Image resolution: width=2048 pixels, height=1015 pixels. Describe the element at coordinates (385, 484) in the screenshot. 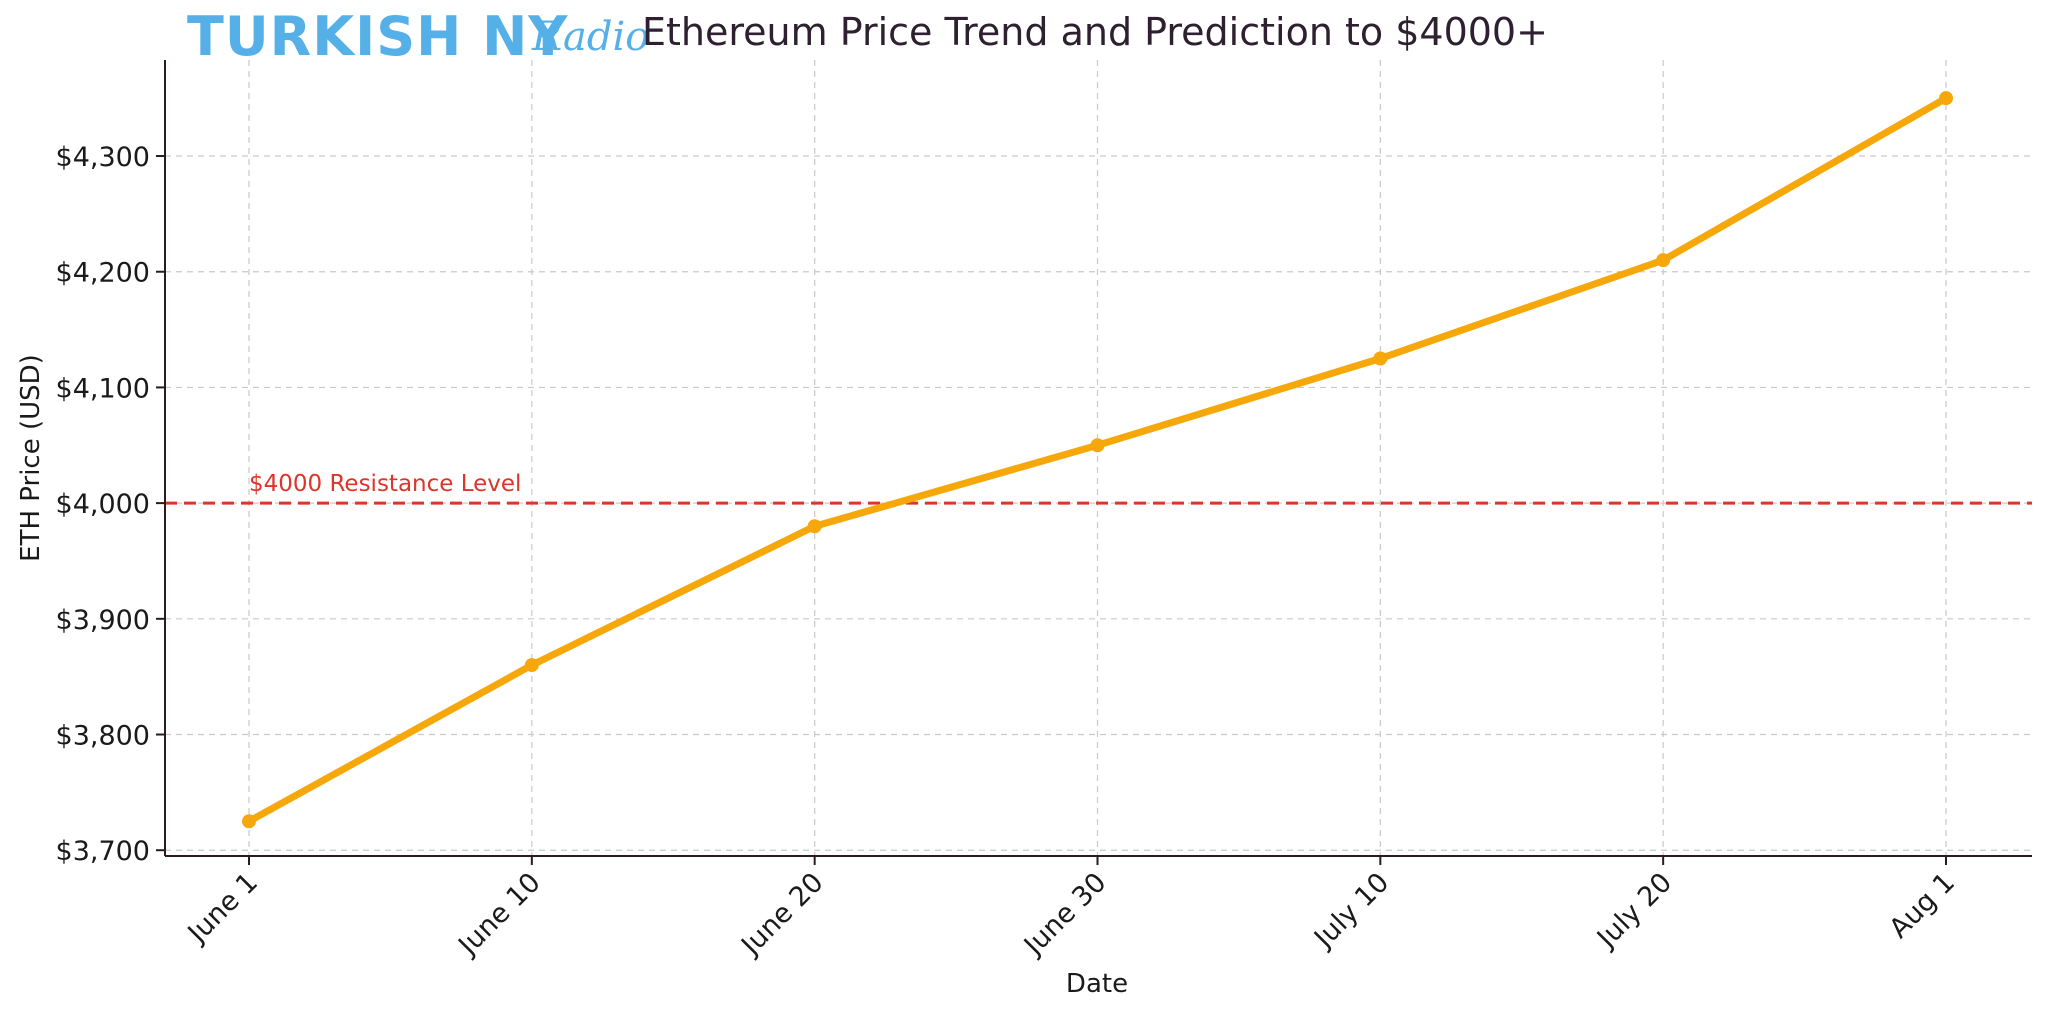

I see `resistance-label: $4000 Resistance Level` at that location.